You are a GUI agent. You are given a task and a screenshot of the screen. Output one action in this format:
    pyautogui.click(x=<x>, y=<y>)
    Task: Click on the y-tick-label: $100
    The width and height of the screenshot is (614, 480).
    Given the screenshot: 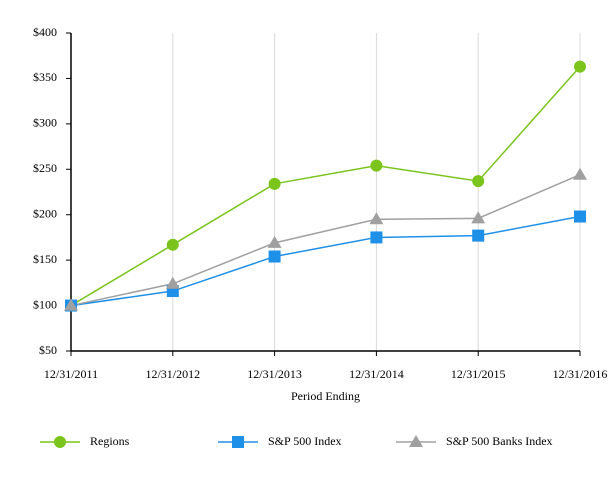 What is the action you would take?
    pyautogui.click(x=45, y=304)
    